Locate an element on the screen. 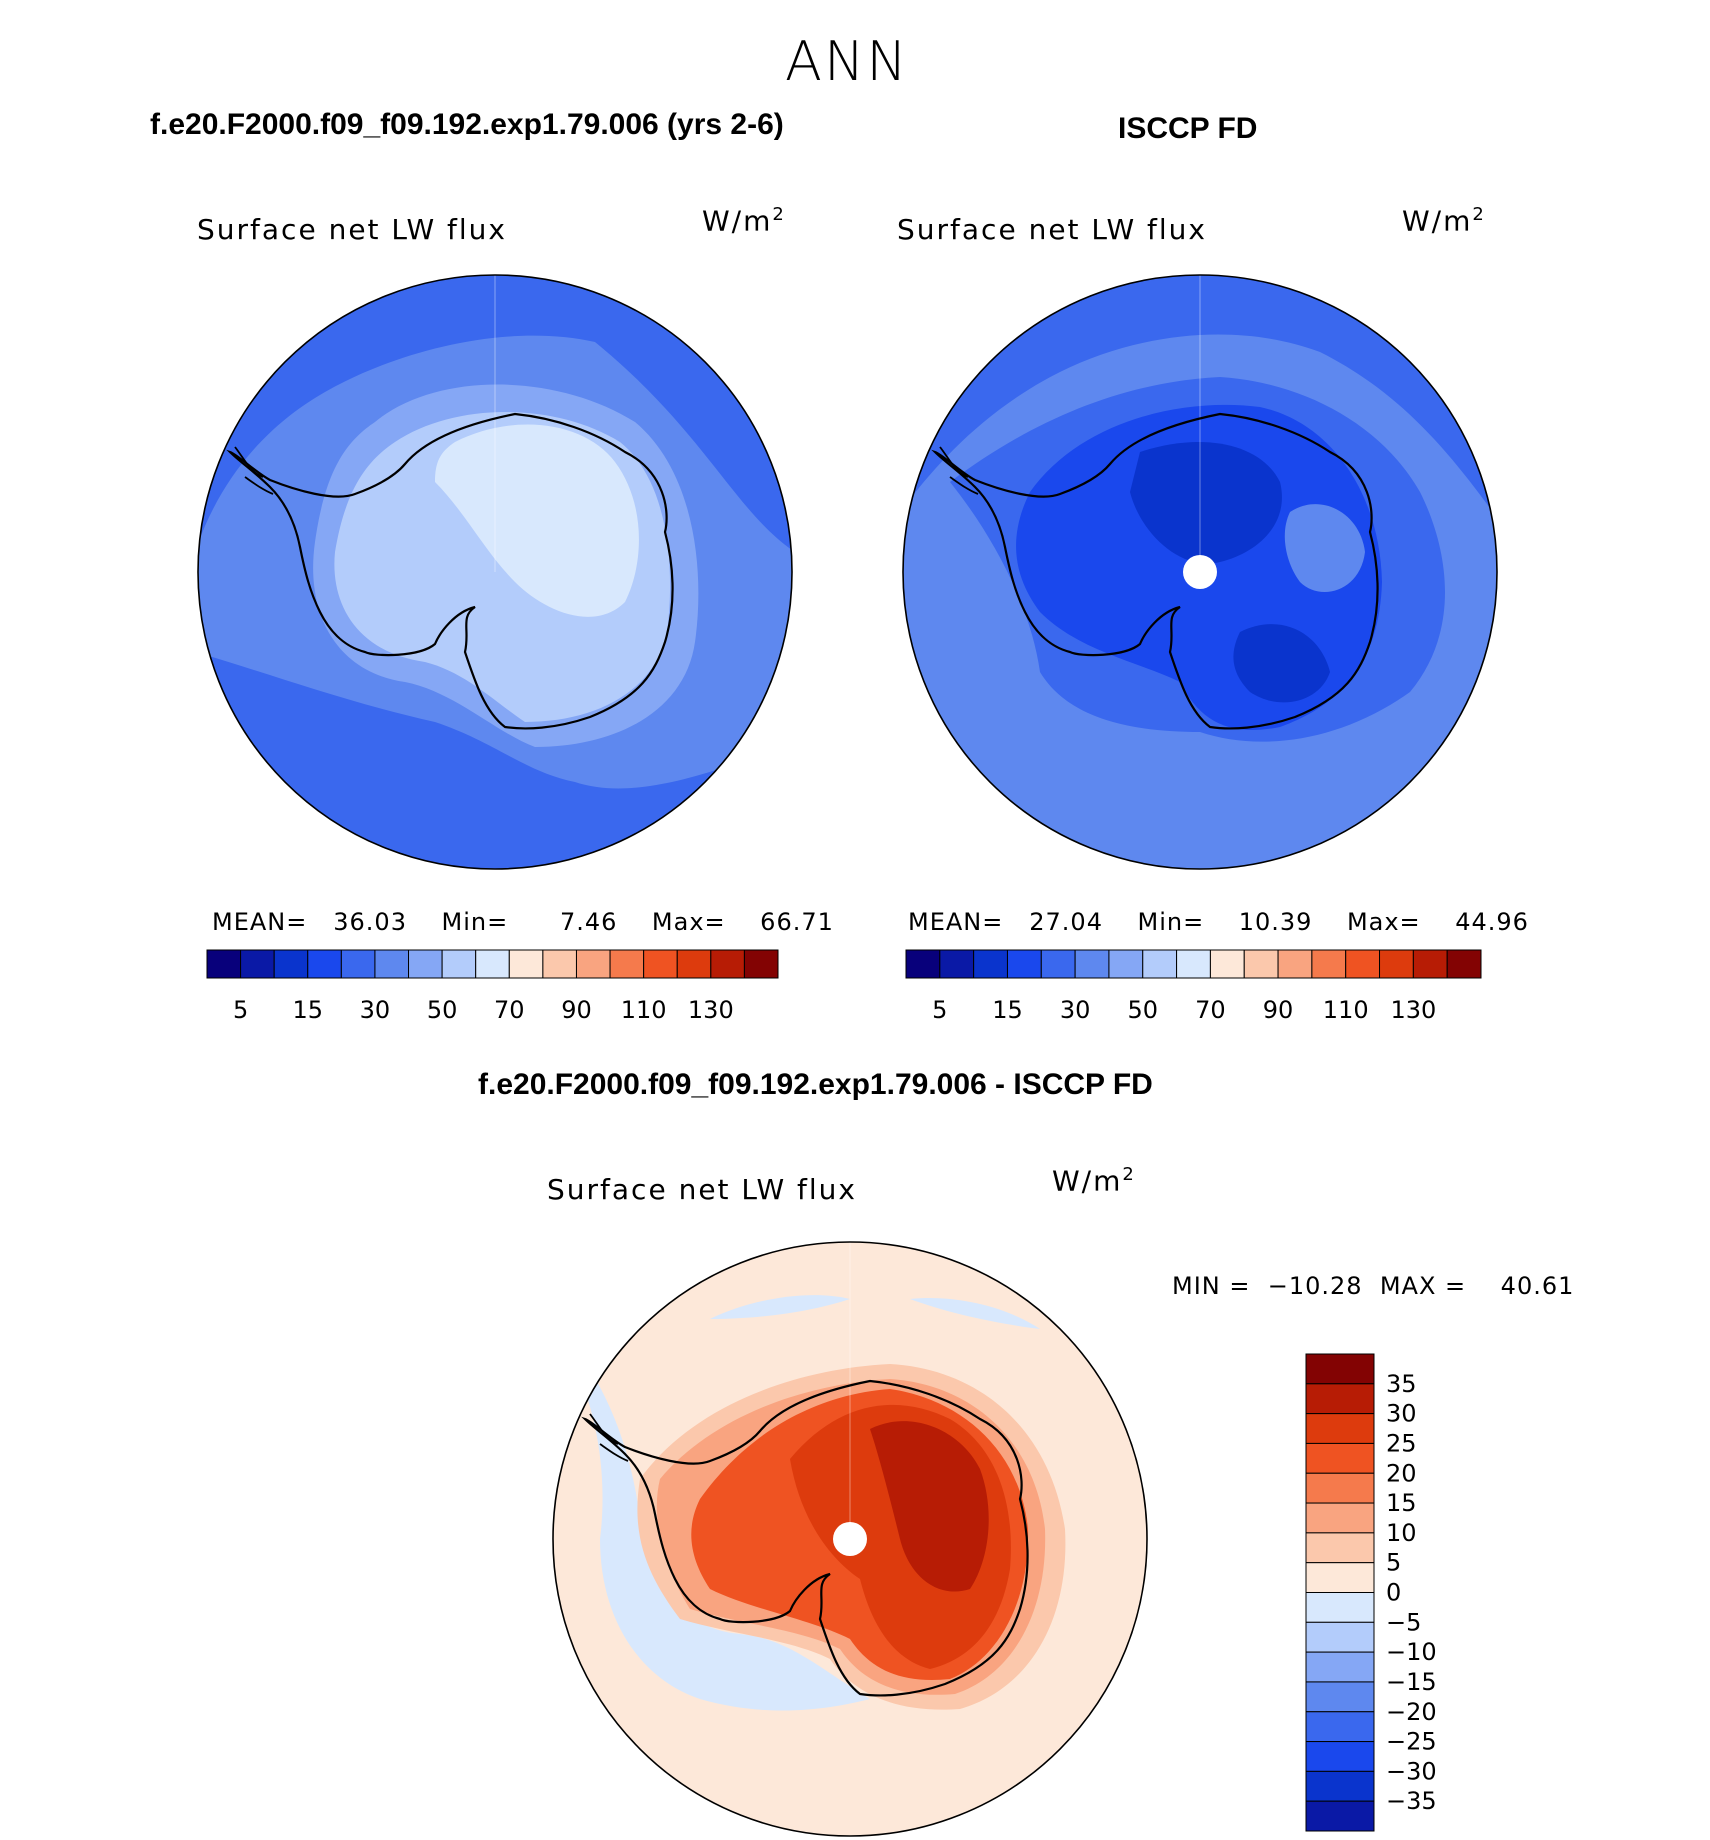  units-base: W/m is located at coordinates (1437, 221).